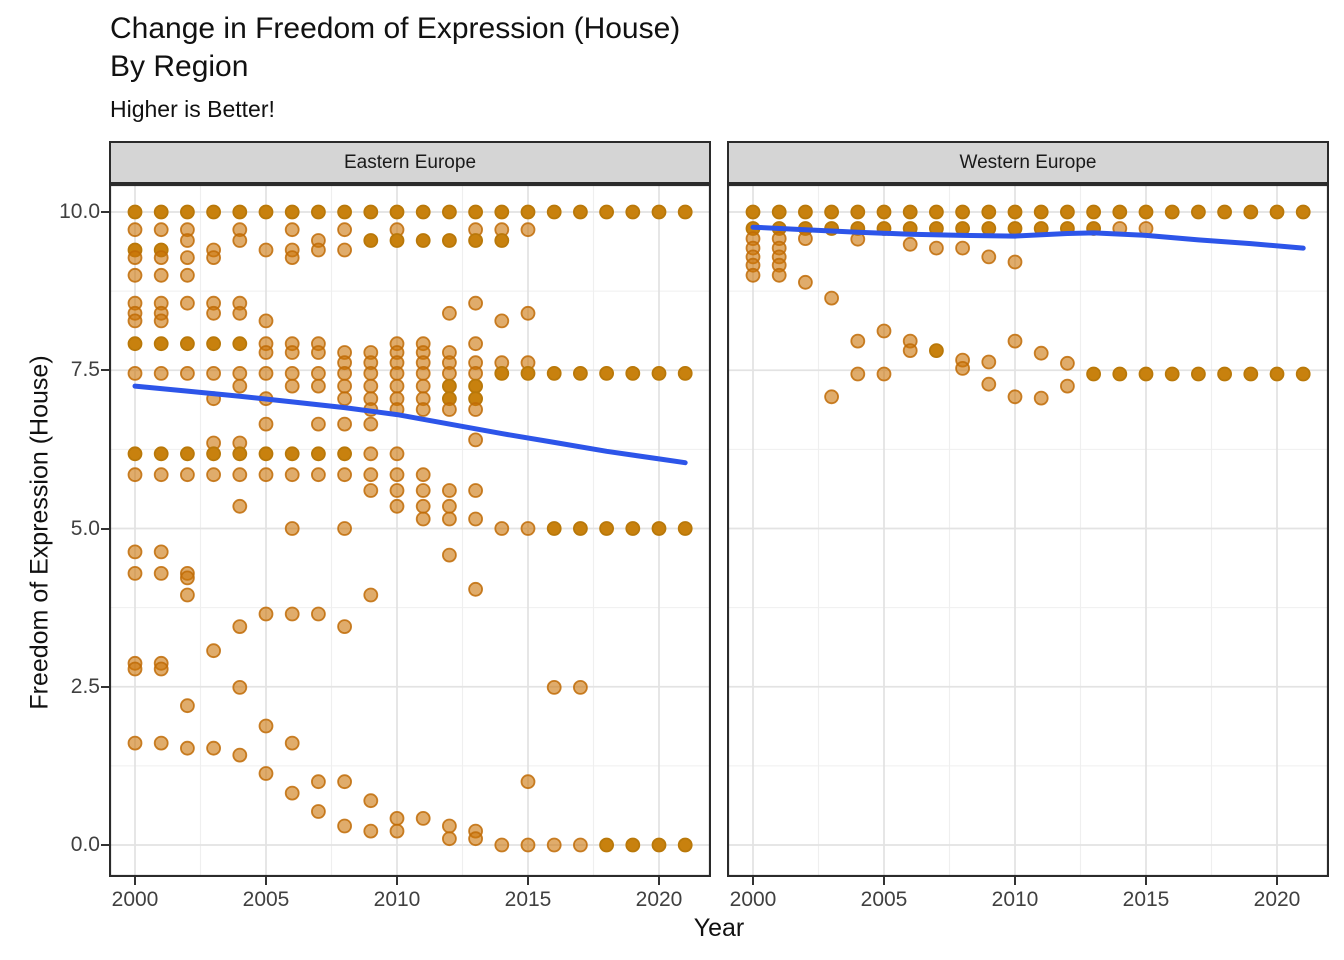  I want to click on x-tick-label: 2020, so click(1277, 899).